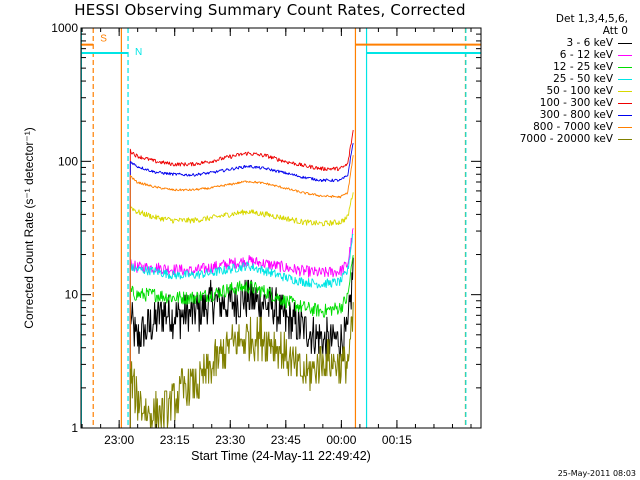 The height and width of the screenshot is (480, 640). I want to click on legend-label: 25 - 50 keV, so click(583, 79).